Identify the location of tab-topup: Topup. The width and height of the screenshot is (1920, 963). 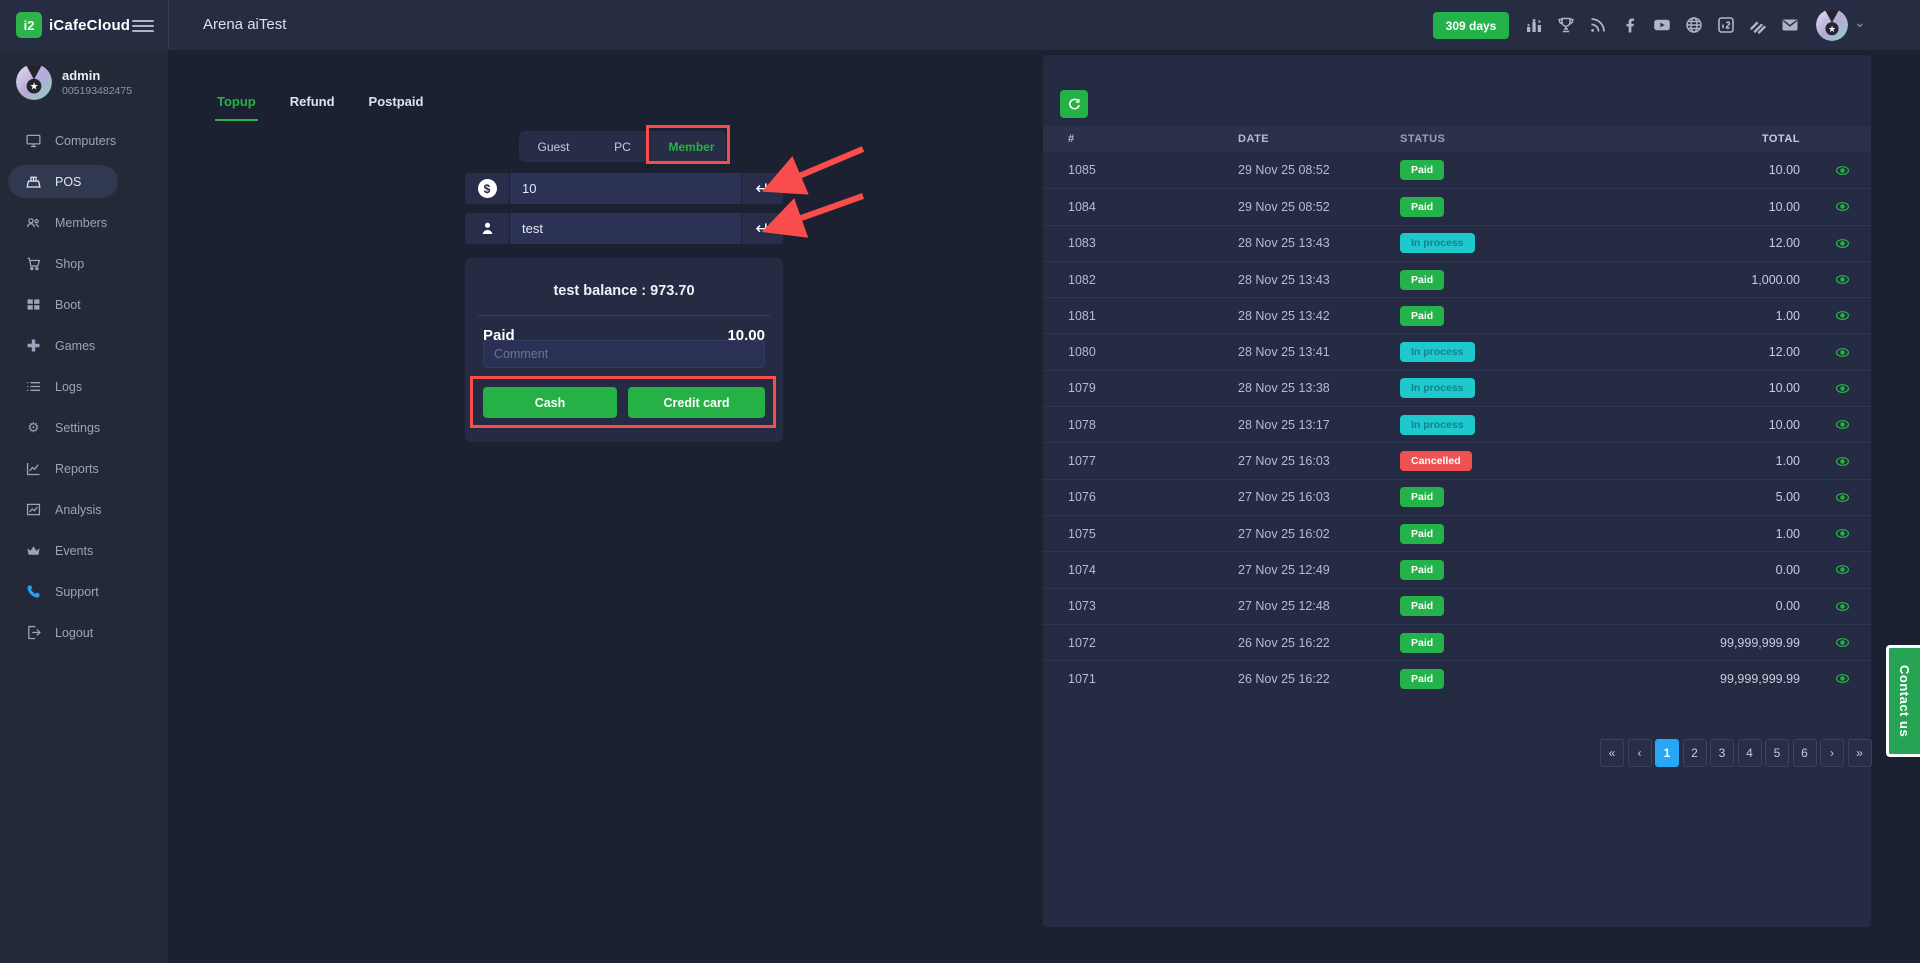
(236, 104).